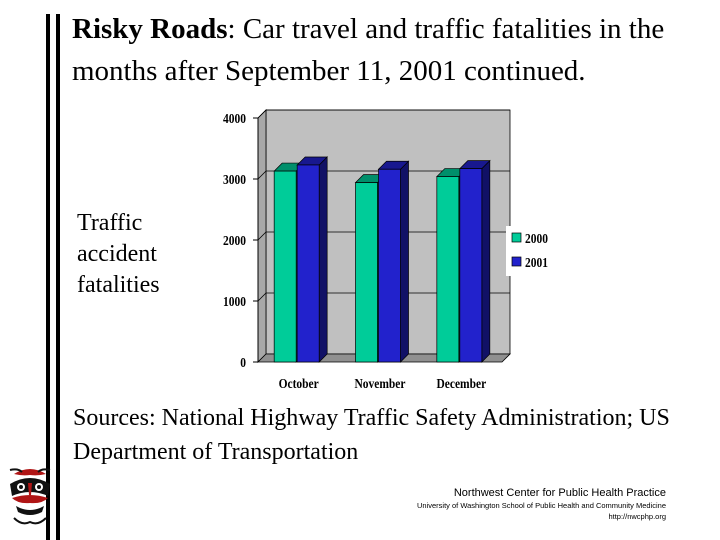 The image size is (720, 540). I want to click on y-tick-label: 0, so click(243, 362).